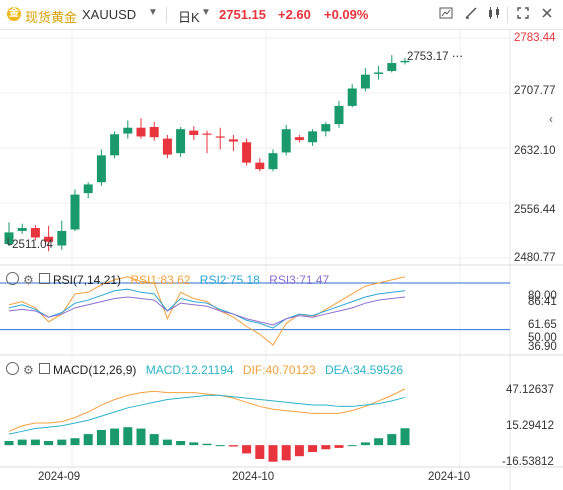 The image size is (563, 490). I want to click on dif-line, so click(207, 410).